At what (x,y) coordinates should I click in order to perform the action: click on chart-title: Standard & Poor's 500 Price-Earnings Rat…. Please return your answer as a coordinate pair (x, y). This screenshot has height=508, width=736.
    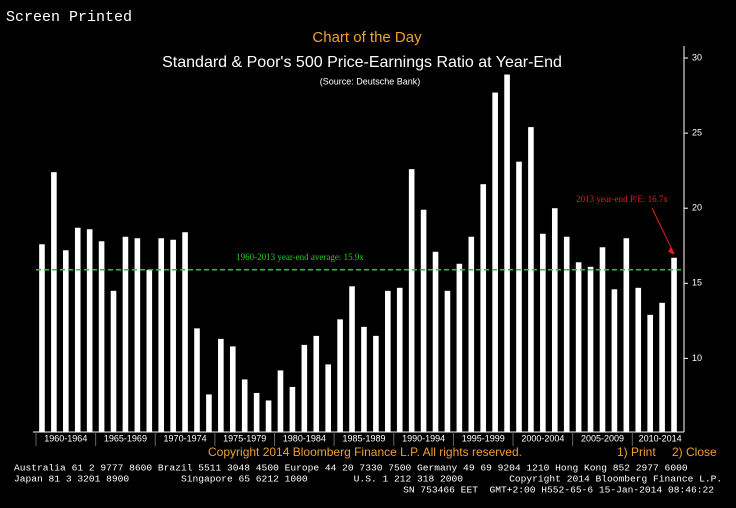
    Looking at the image, I should click on (362, 62).